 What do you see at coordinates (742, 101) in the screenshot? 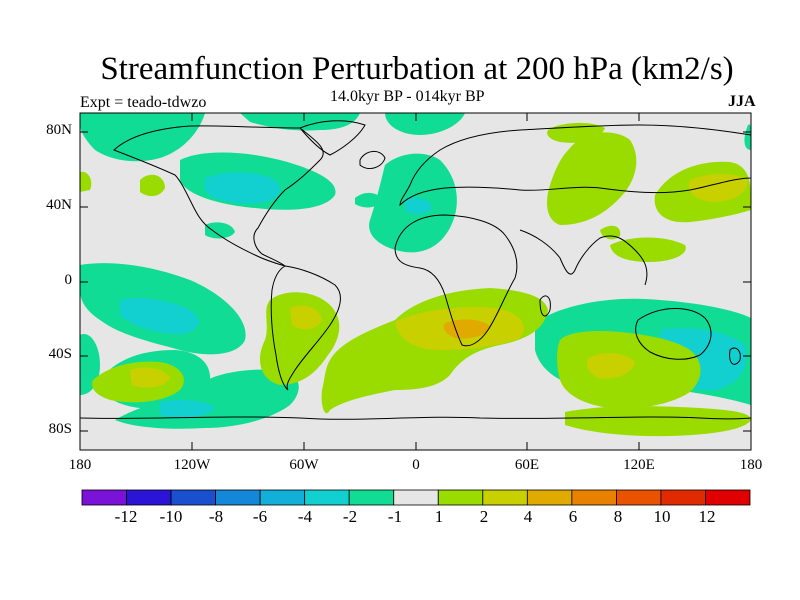
I see `season-label: JJA` at bounding box center [742, 101].